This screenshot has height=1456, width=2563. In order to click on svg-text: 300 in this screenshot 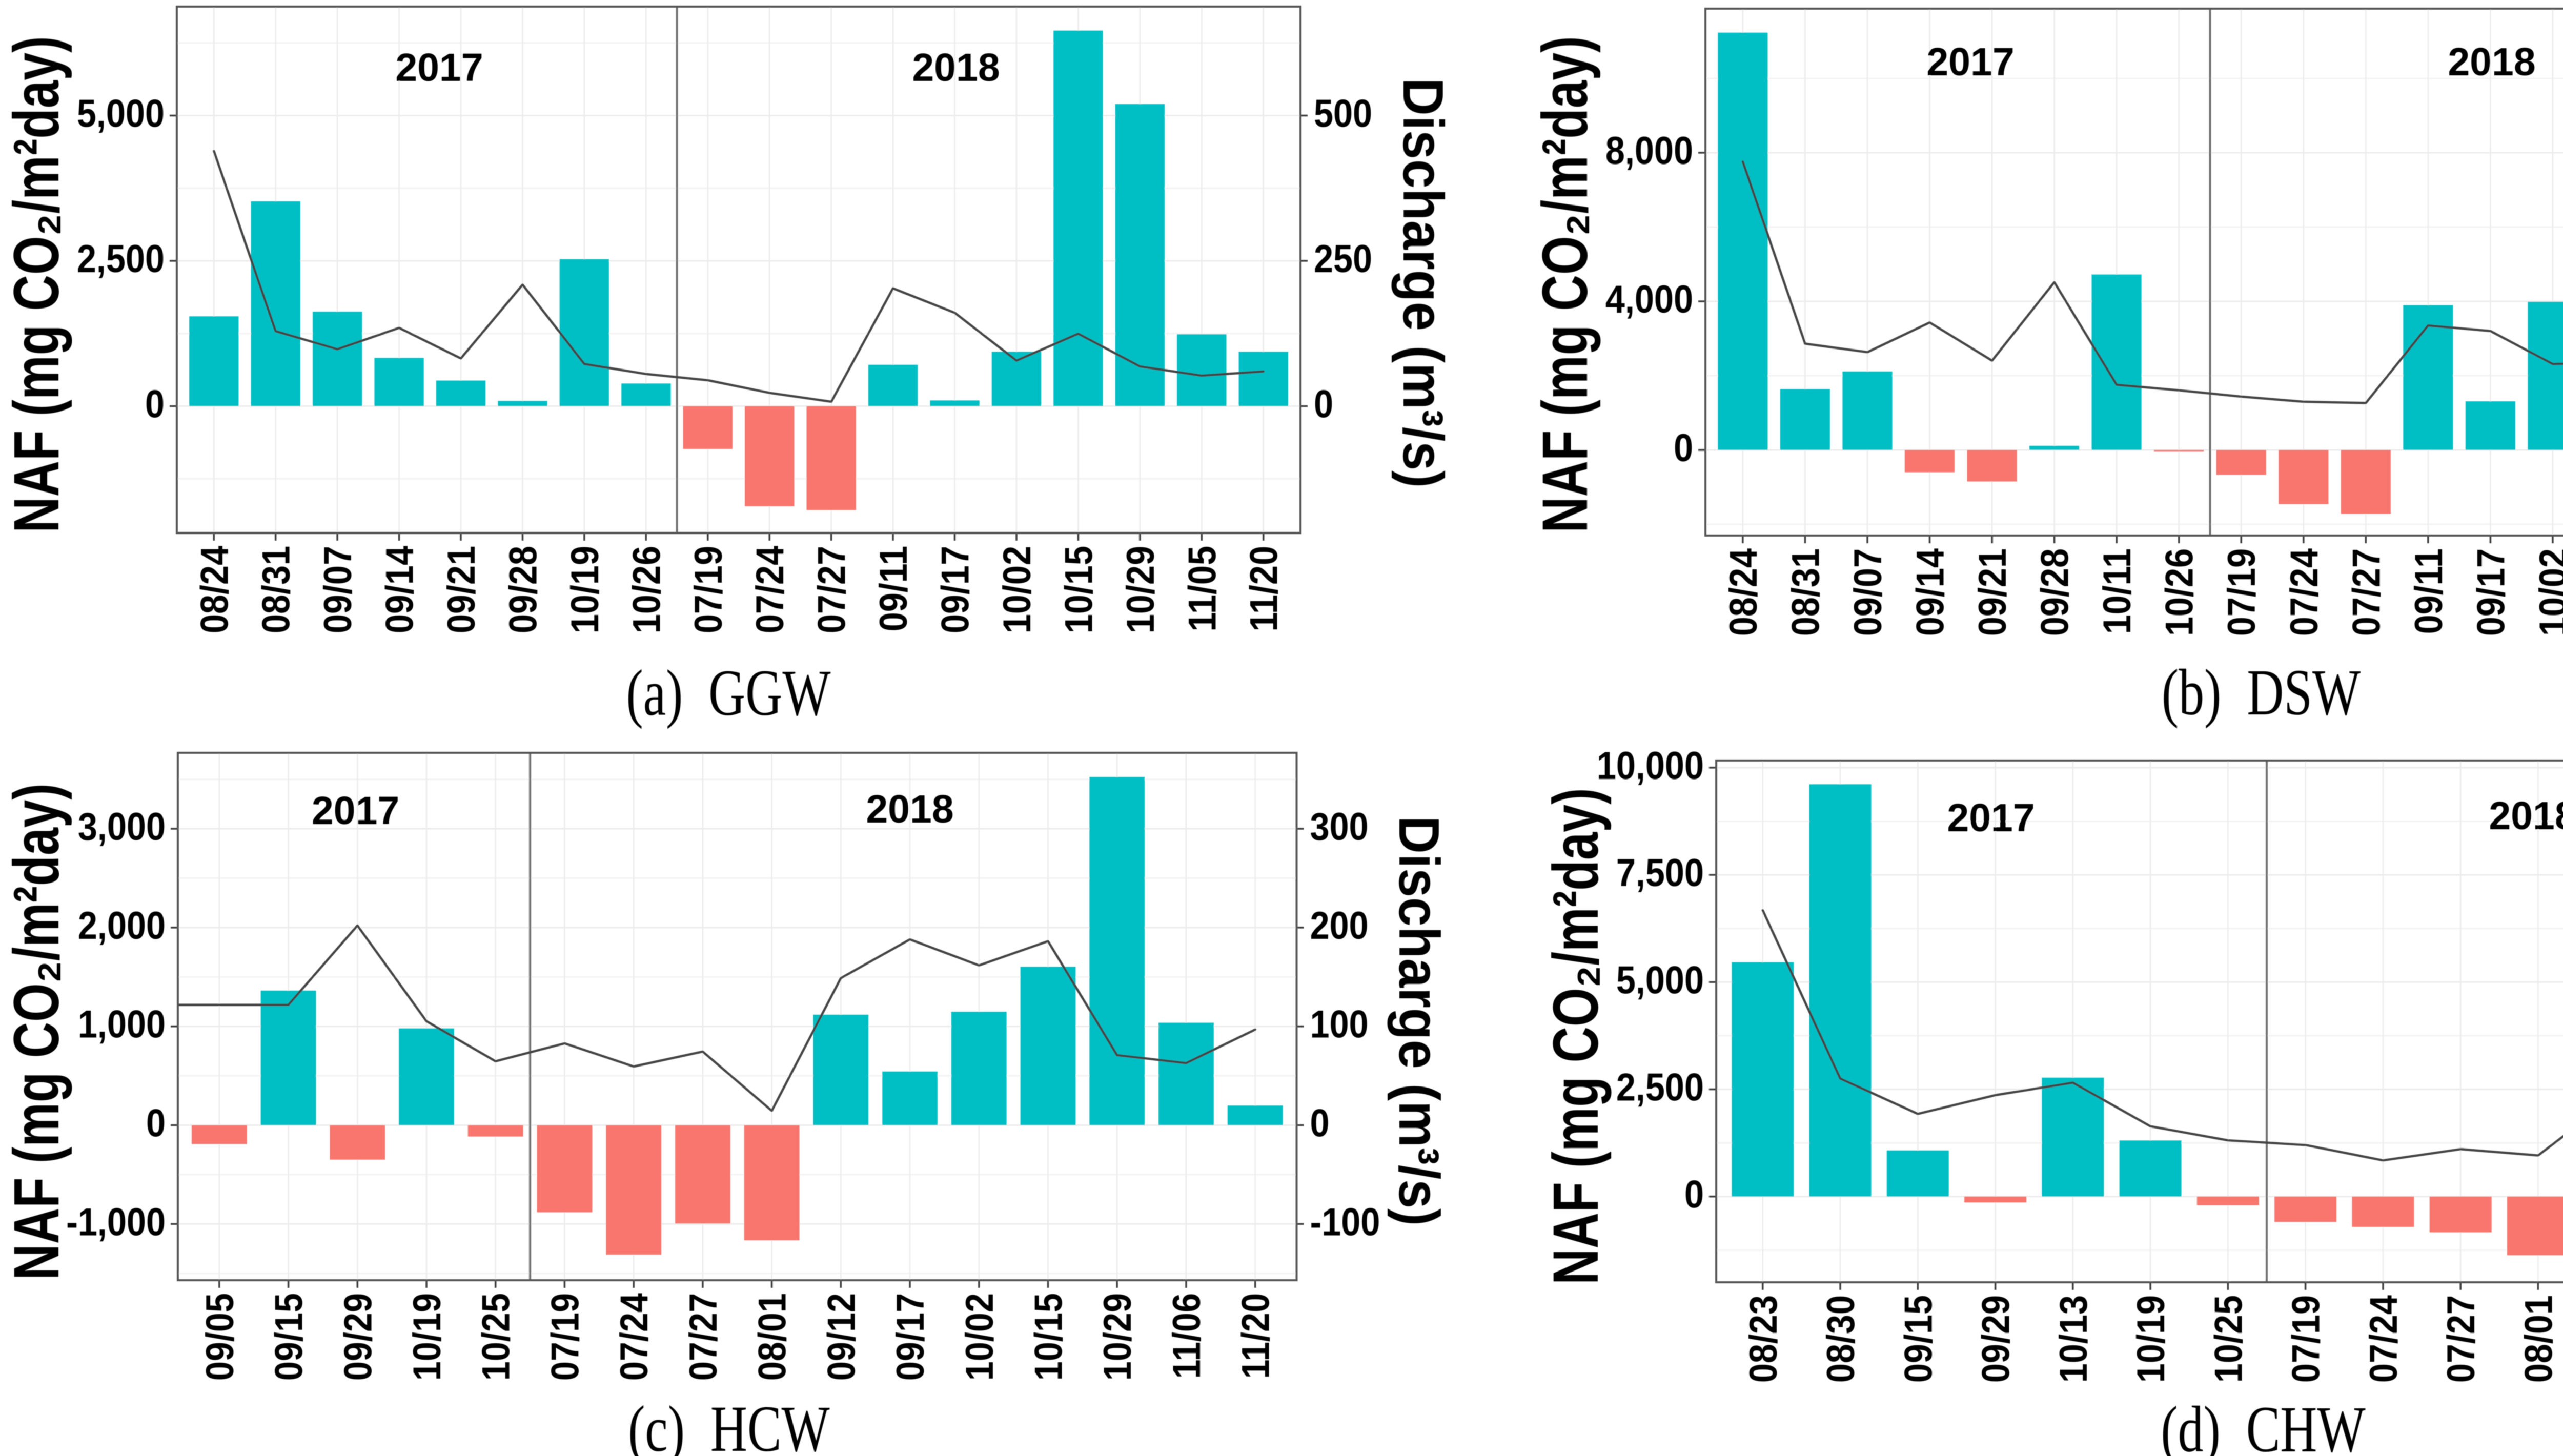, I will do `click(1339, 827)`.